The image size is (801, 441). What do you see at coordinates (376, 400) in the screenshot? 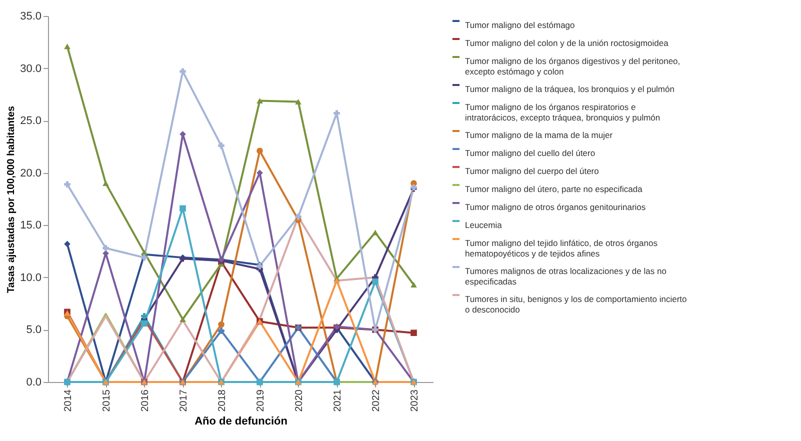
I see `x-tick-label: 2022` at bounding box center [376, 400].